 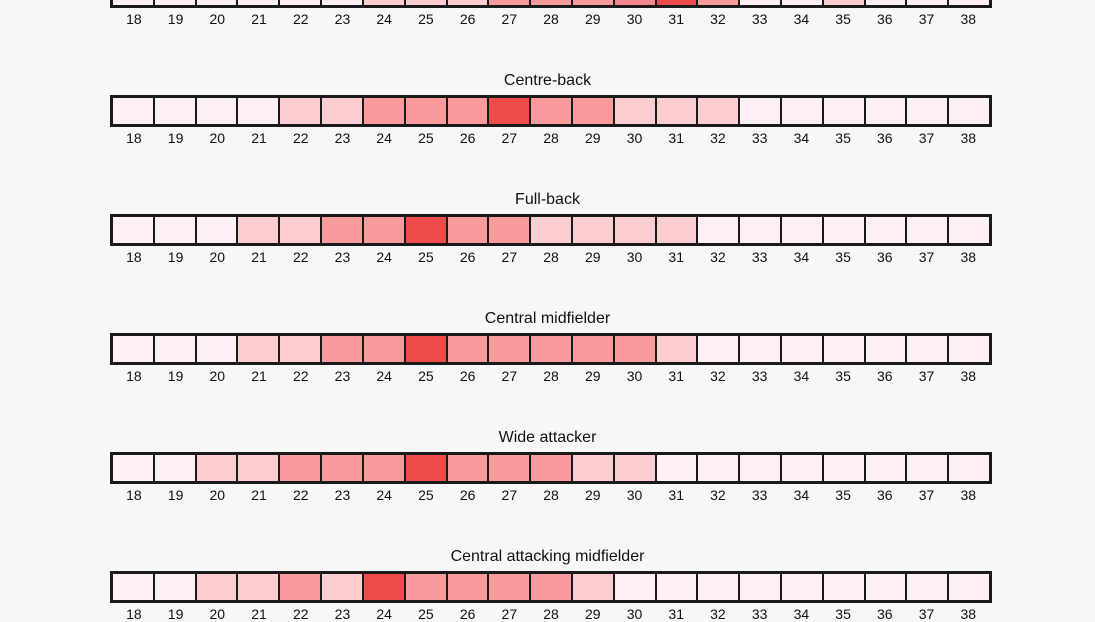 What do you see at coordinates (134, 257) in the screenshot?
I see `age-tick-label: 18` at bounding box center [134, 257].